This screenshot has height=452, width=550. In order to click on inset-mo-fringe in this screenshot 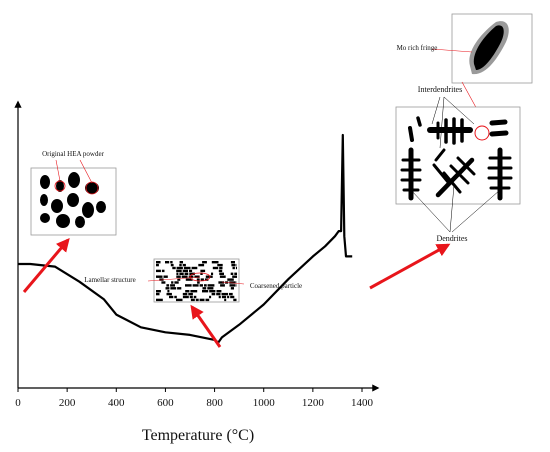, I will do `click(482, 68)`.